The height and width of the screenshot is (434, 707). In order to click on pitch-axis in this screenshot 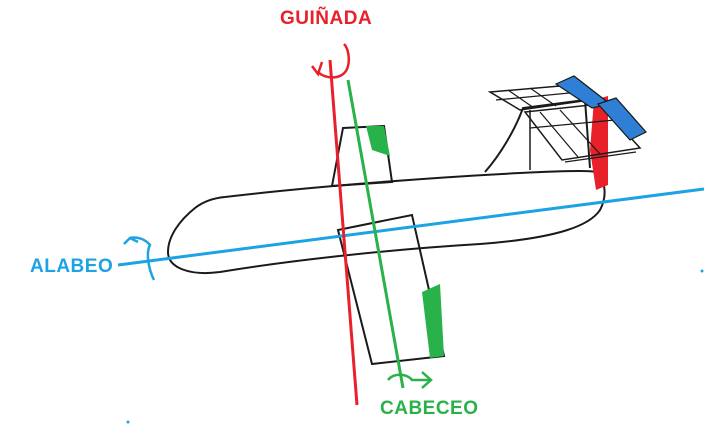, I will do `click(375, 234)`.